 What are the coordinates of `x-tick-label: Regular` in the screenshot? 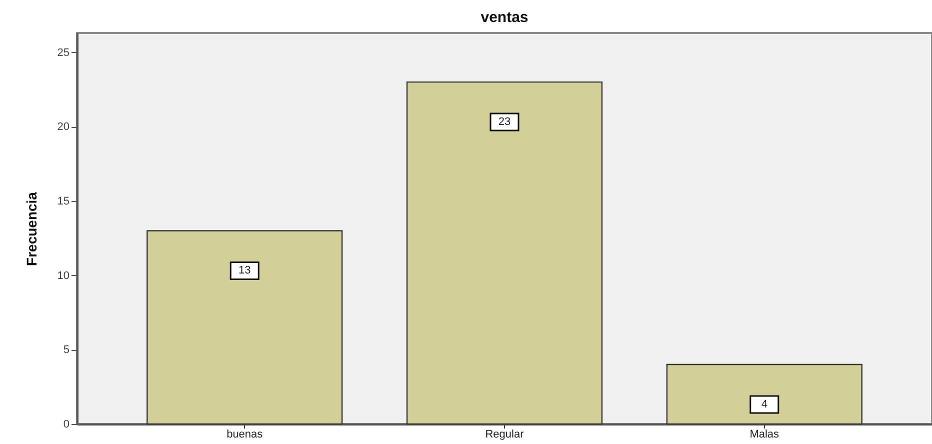 It's located at (504, 434).